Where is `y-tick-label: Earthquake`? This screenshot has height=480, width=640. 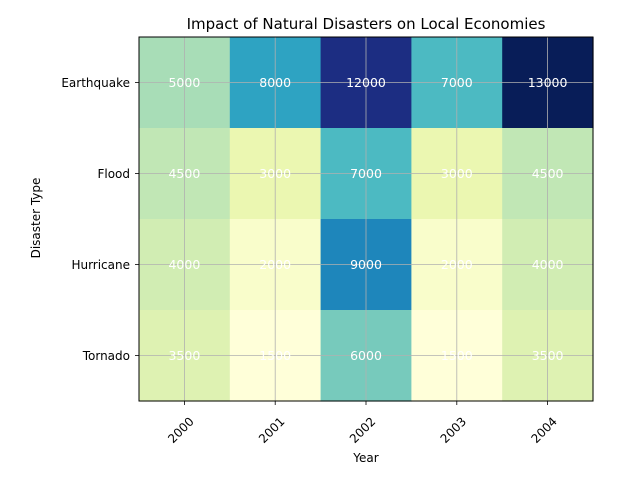
y-tick-label: Earthquake is located at coordinates (95, 83).